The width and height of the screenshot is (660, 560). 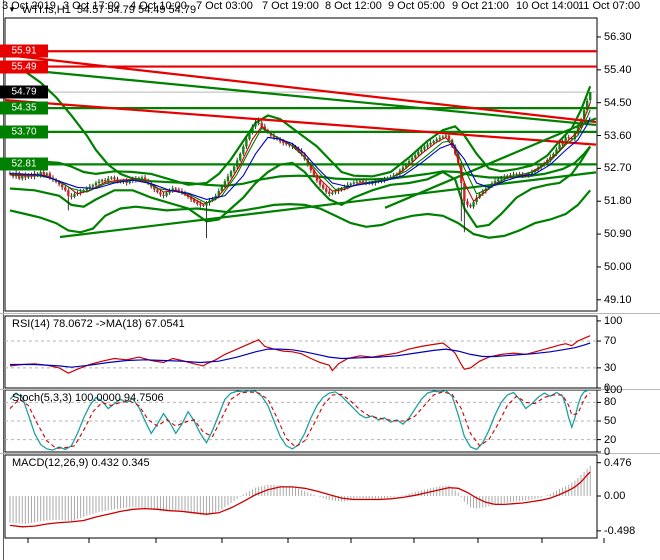 I want to click on bollinger-lower-band, so click(x=300, y=186).